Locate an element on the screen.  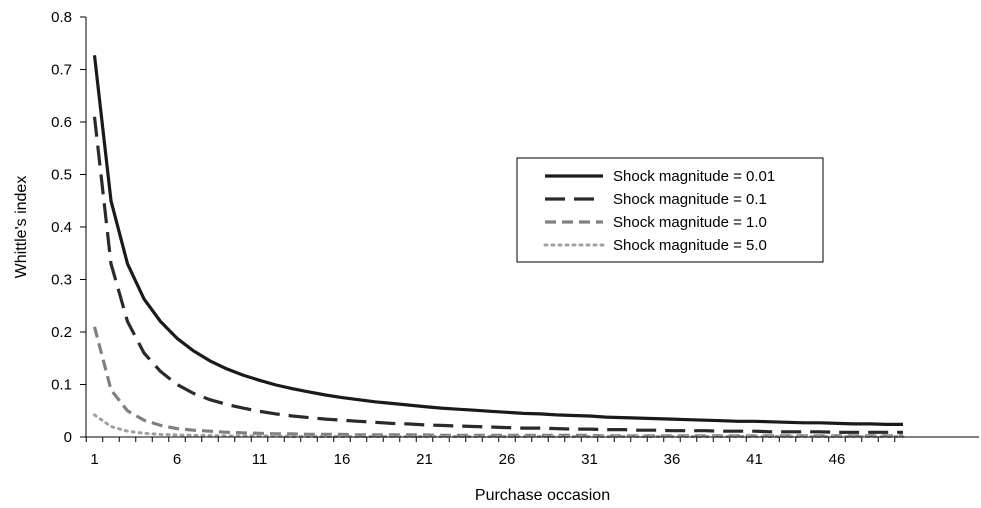
y-tick-label: 0 is located at coordinates (68, 437).